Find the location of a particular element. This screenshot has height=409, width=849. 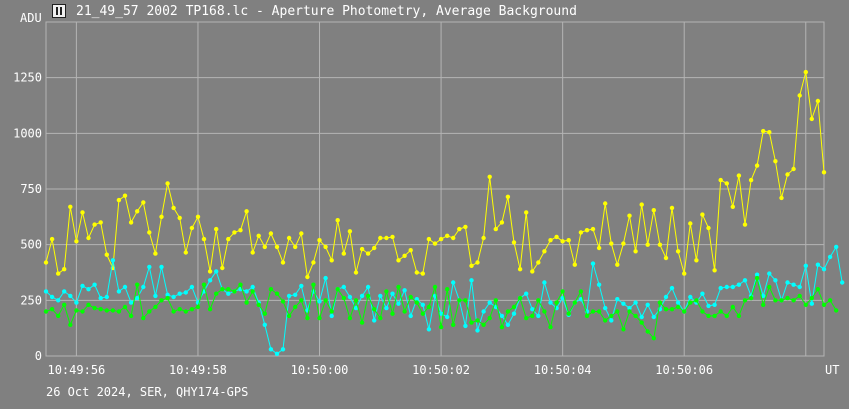

y-tick-label: 250 is located at coordinates (31, 300).